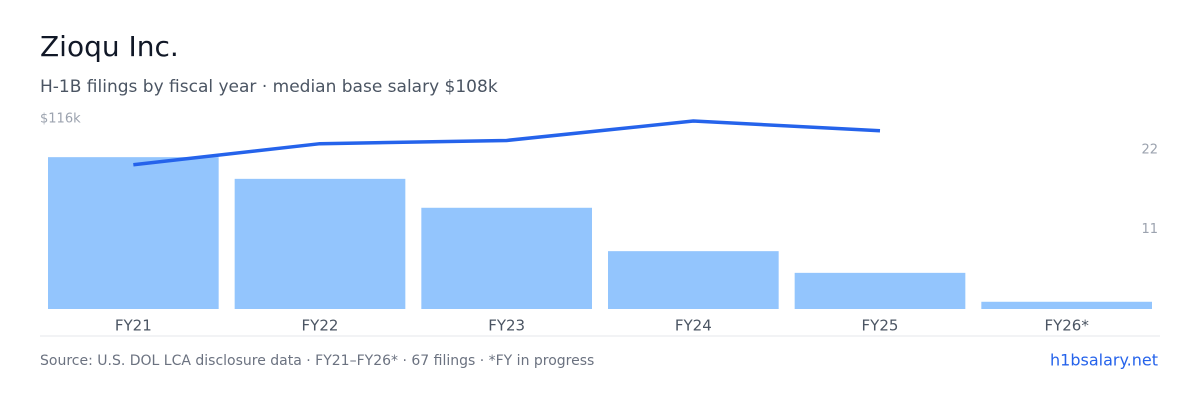  What do you see at coordinates (1066, 326) in the screenshot?
I see `x-tick-label: FY26*` at bounding box center [1066, 326].